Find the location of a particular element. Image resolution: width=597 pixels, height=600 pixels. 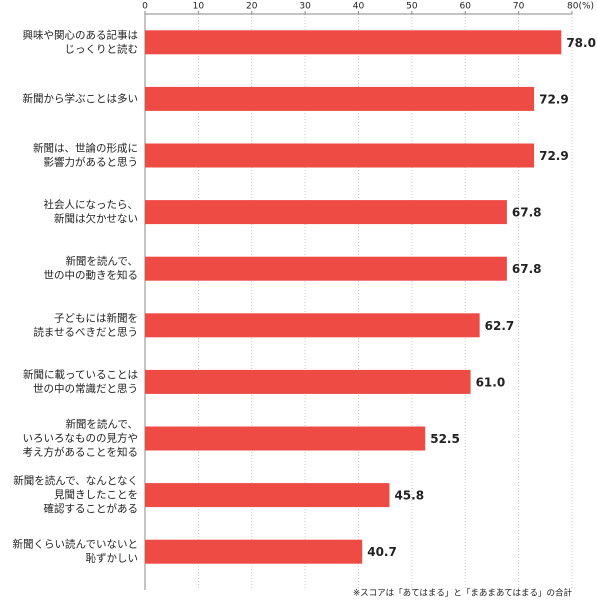

label-line: 影響力があると思う is located at coordinates (91, 162).